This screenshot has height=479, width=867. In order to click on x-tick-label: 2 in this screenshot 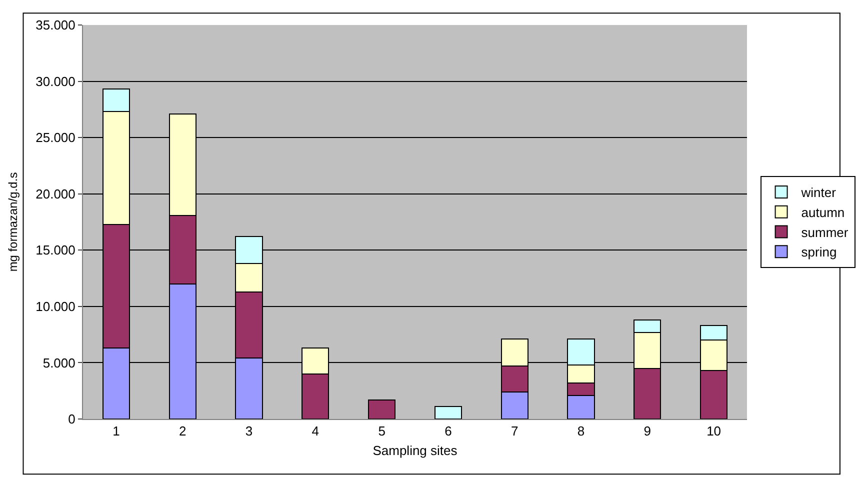, I will do `click(182, 431)`.